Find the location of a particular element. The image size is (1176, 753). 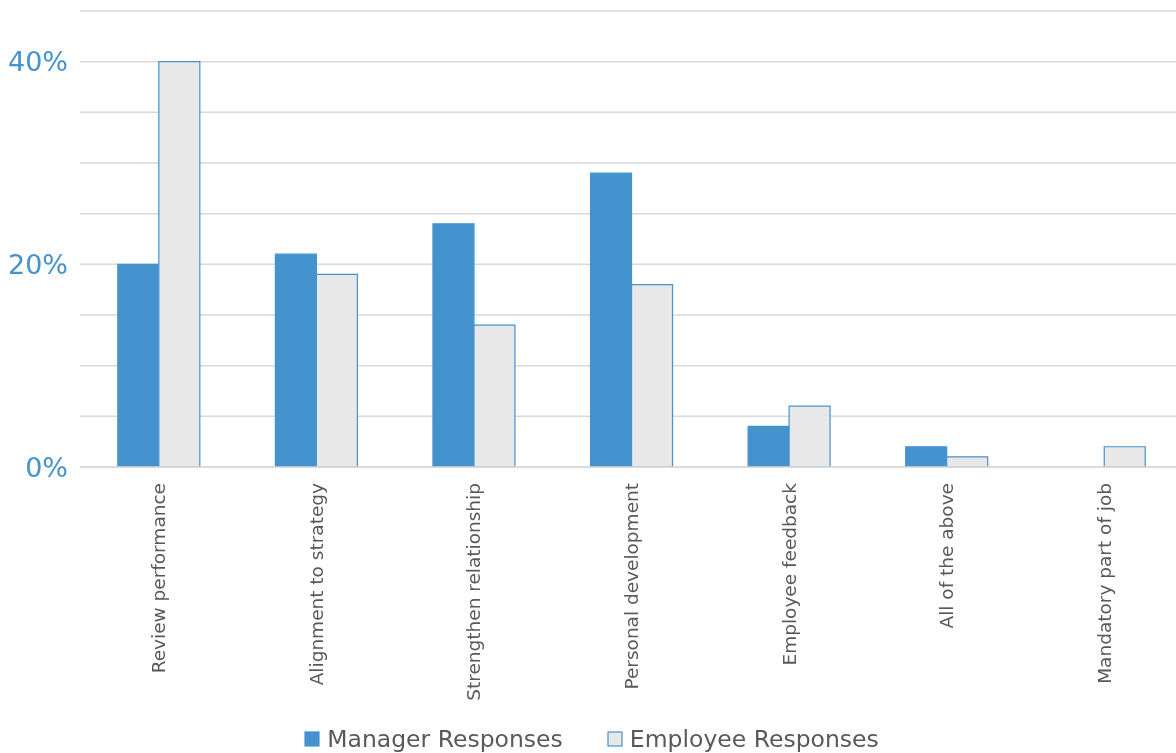

x-tick-label: Mandatory part of job is located at coordinates (1104, 583).